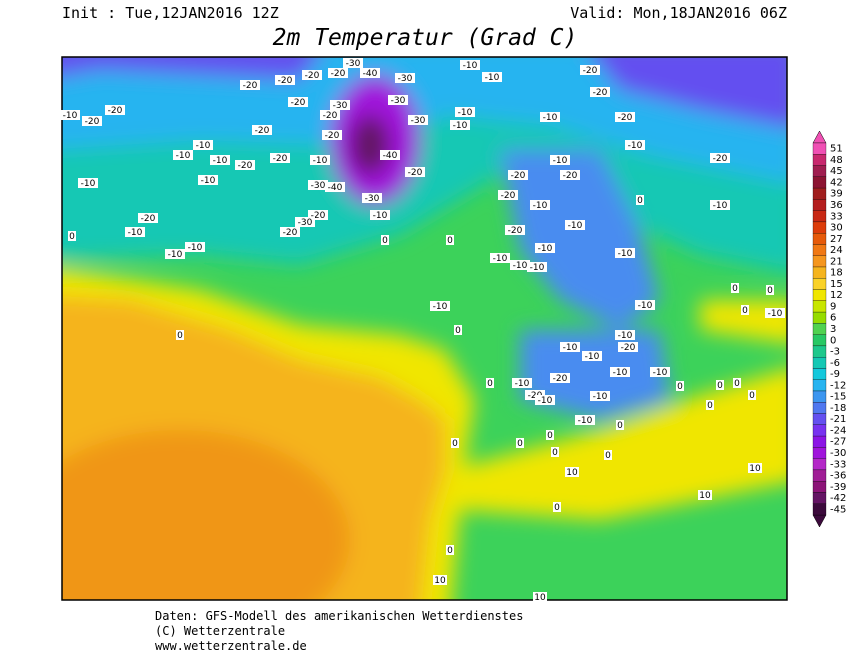 The image size is (850, 657). Describe the element at coordinates (206, 515) in the screenshot. I see `hot-core` at that location.